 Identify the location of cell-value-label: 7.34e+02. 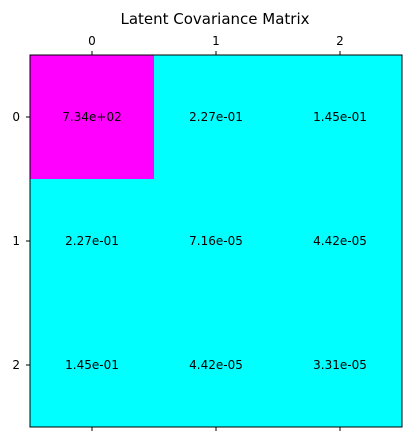
(91, 117).